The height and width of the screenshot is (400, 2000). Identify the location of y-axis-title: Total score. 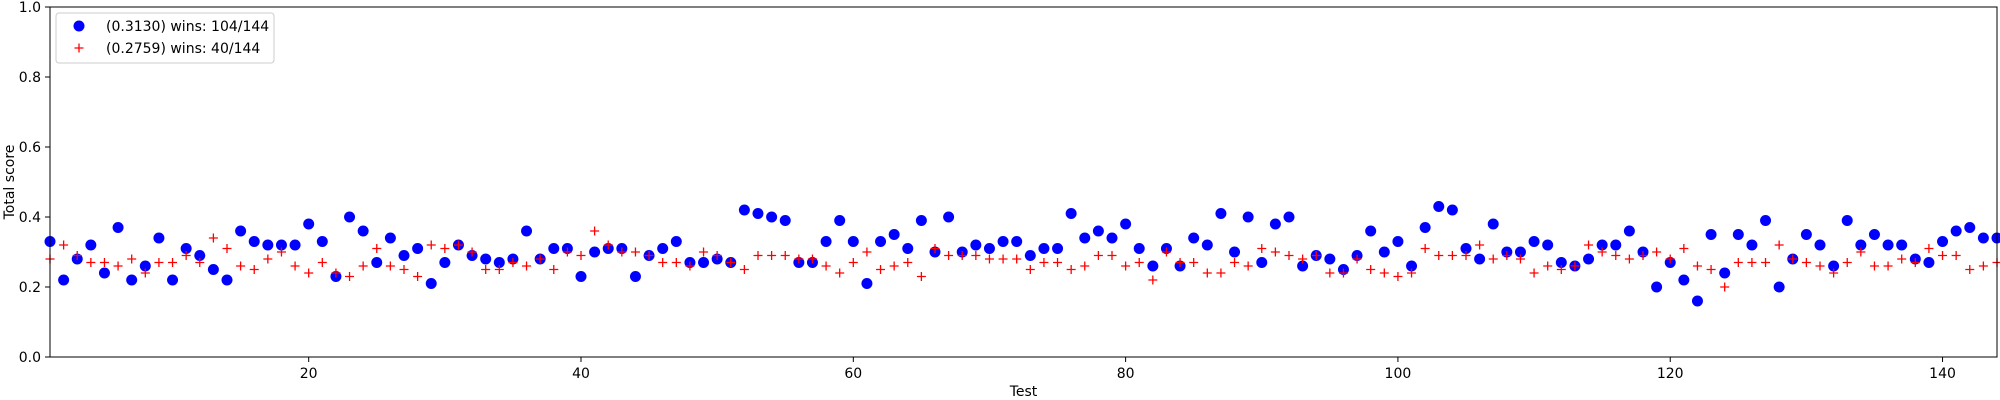
(10, 183).